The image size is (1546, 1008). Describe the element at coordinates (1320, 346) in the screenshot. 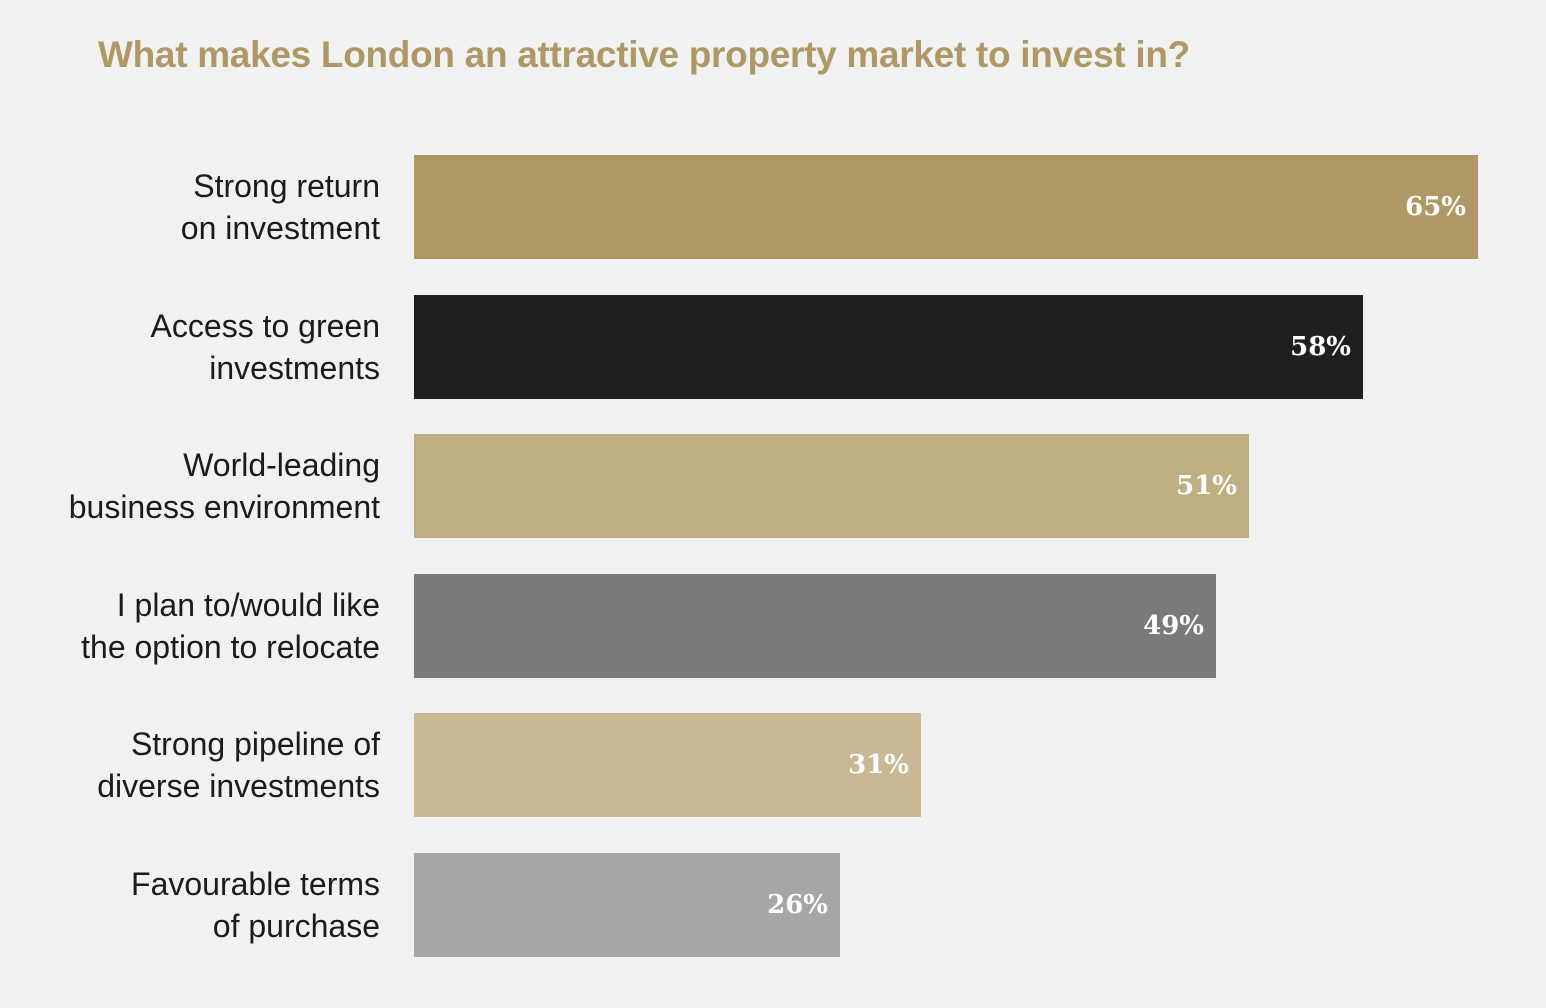

I see `bar-value-label: 58%` at that location.